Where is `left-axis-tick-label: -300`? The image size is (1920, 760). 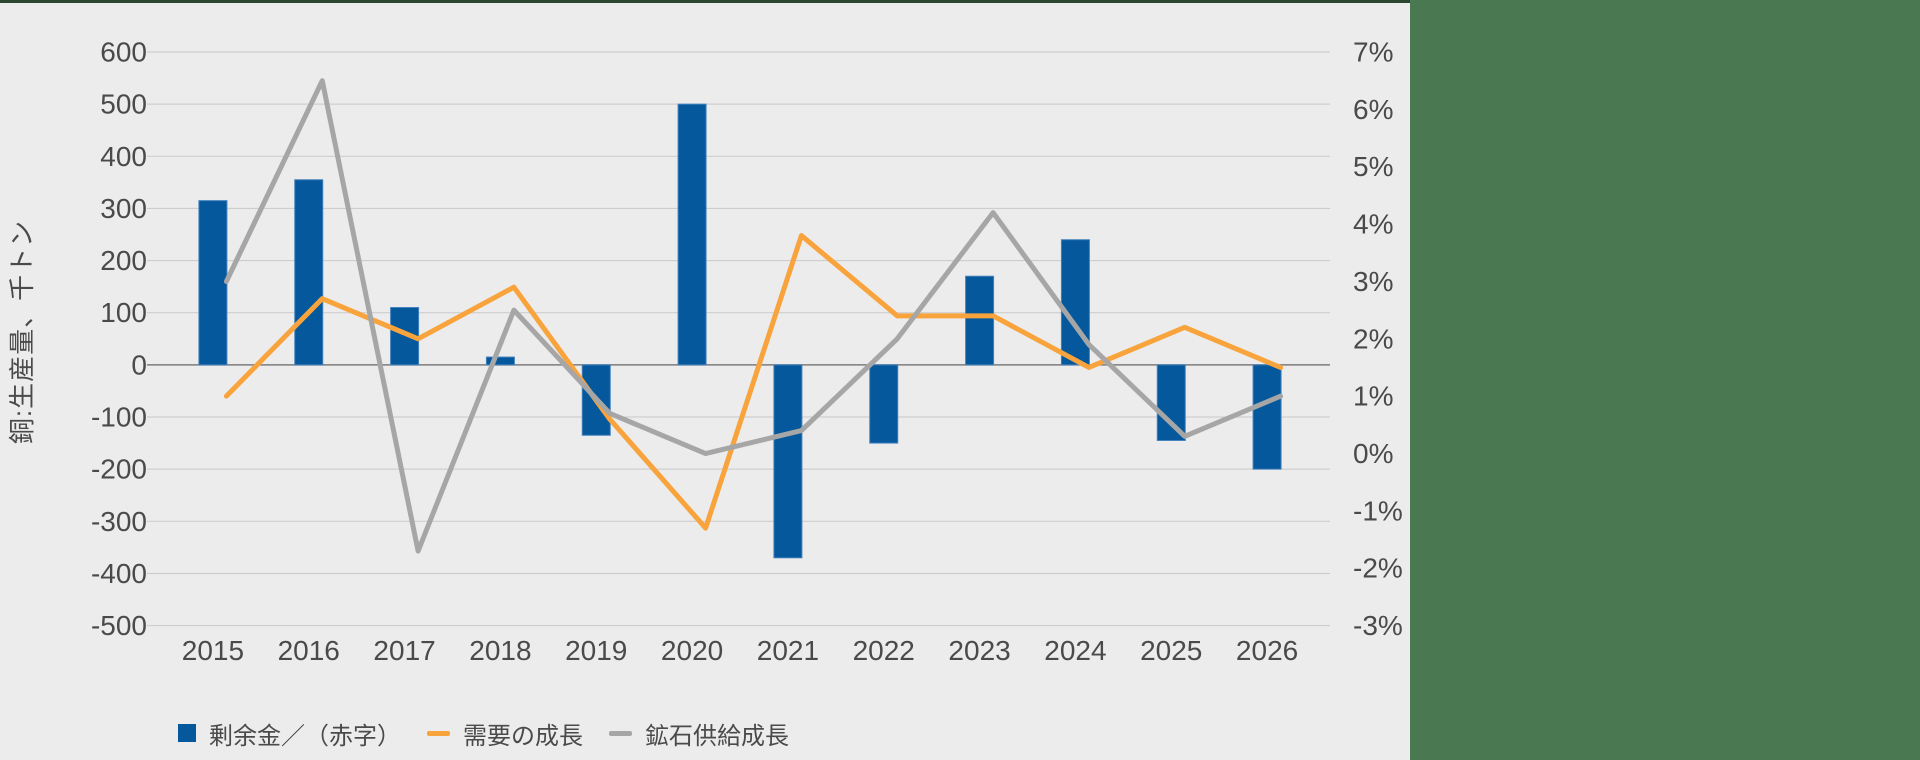
left-axis-tick-label: -300 is located at coordinates (119, 521).